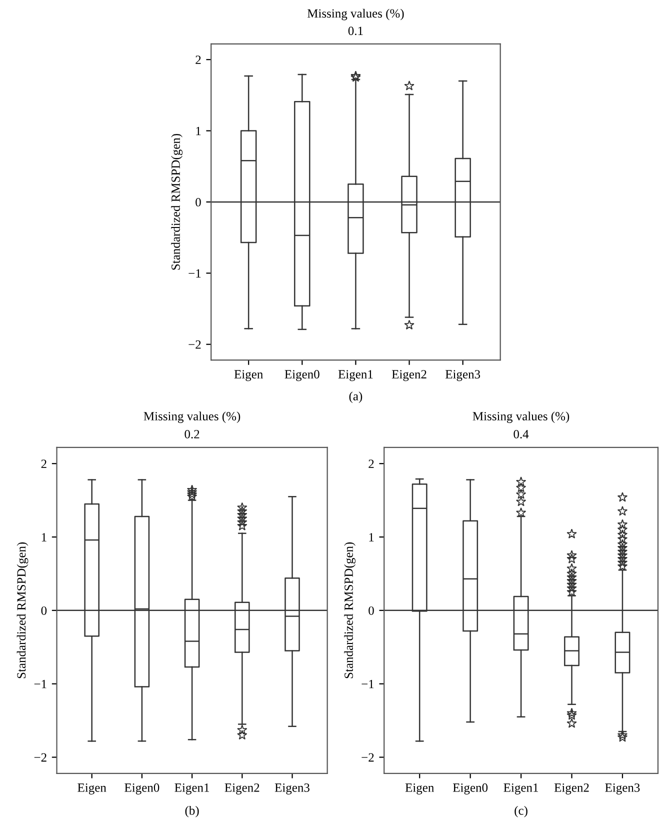  Describe the element at coordinates (192, 812) in the screenshot. I see `text: (b)` at that location.